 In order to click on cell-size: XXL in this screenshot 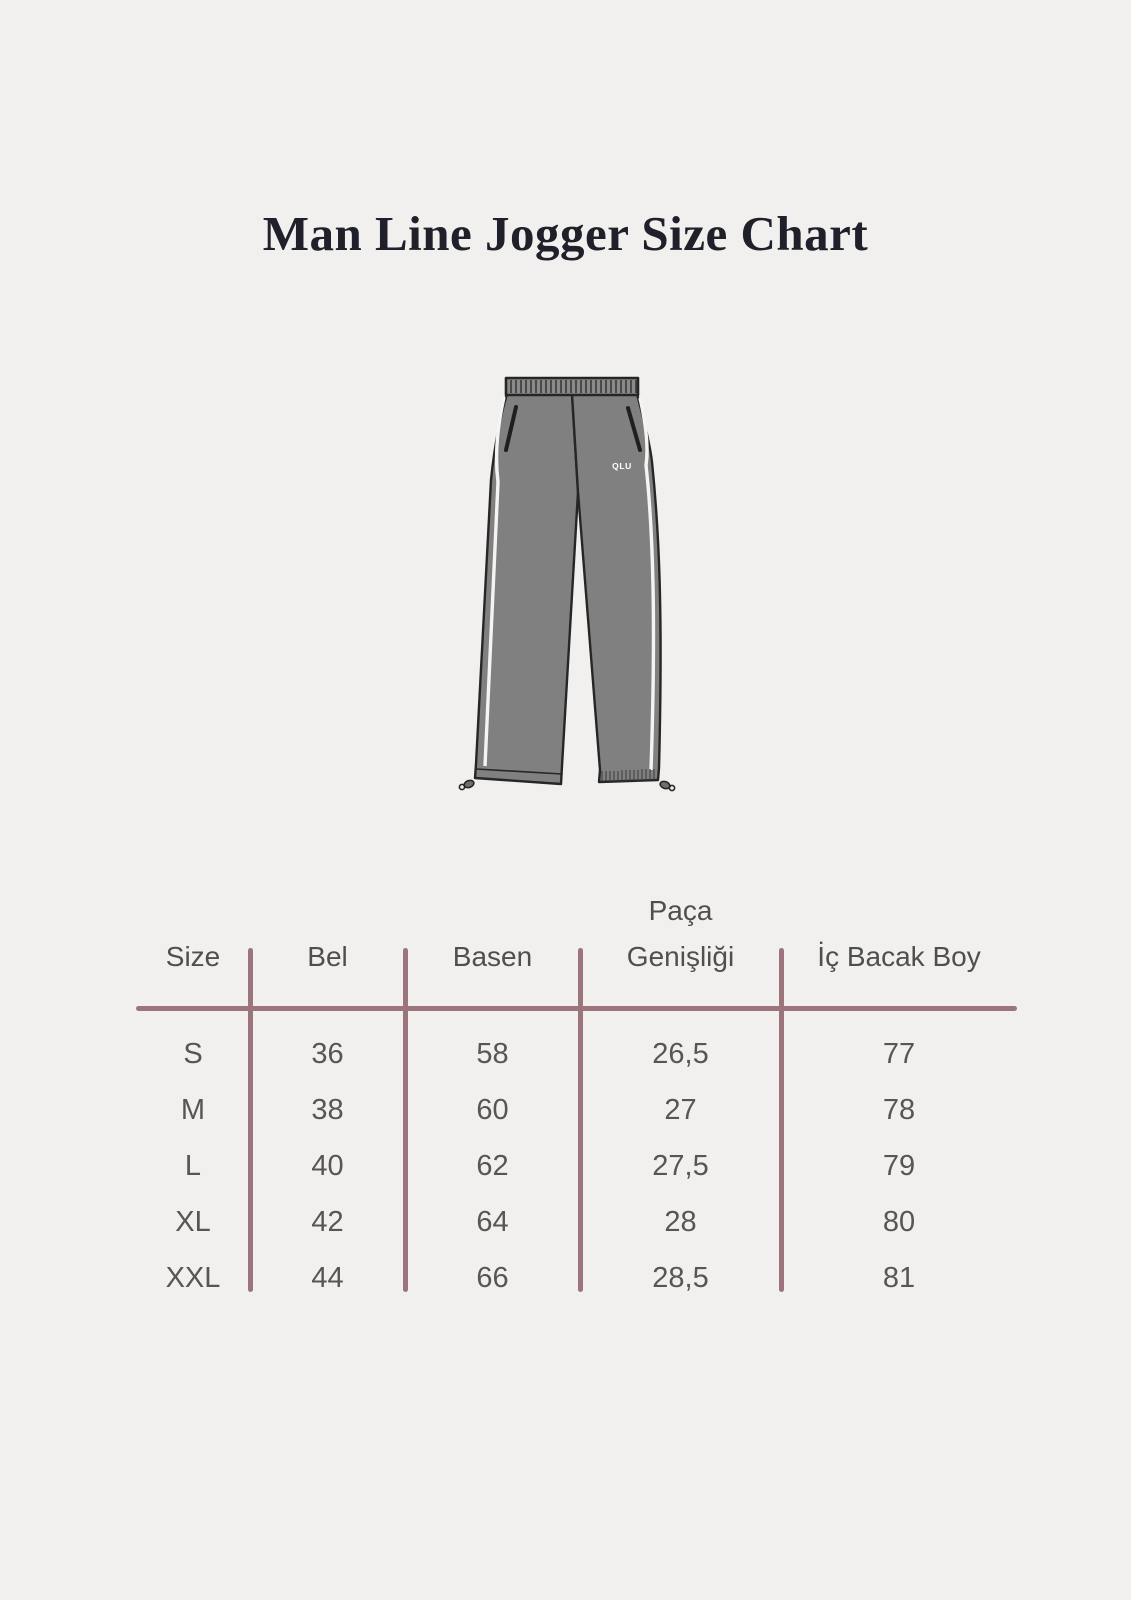, I will do `click(193, 1277)`.